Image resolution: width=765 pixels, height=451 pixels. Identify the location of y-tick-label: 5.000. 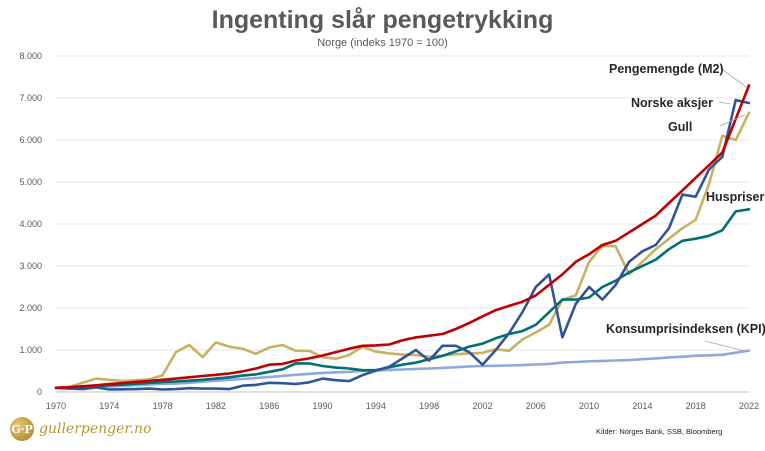
(30, 182).